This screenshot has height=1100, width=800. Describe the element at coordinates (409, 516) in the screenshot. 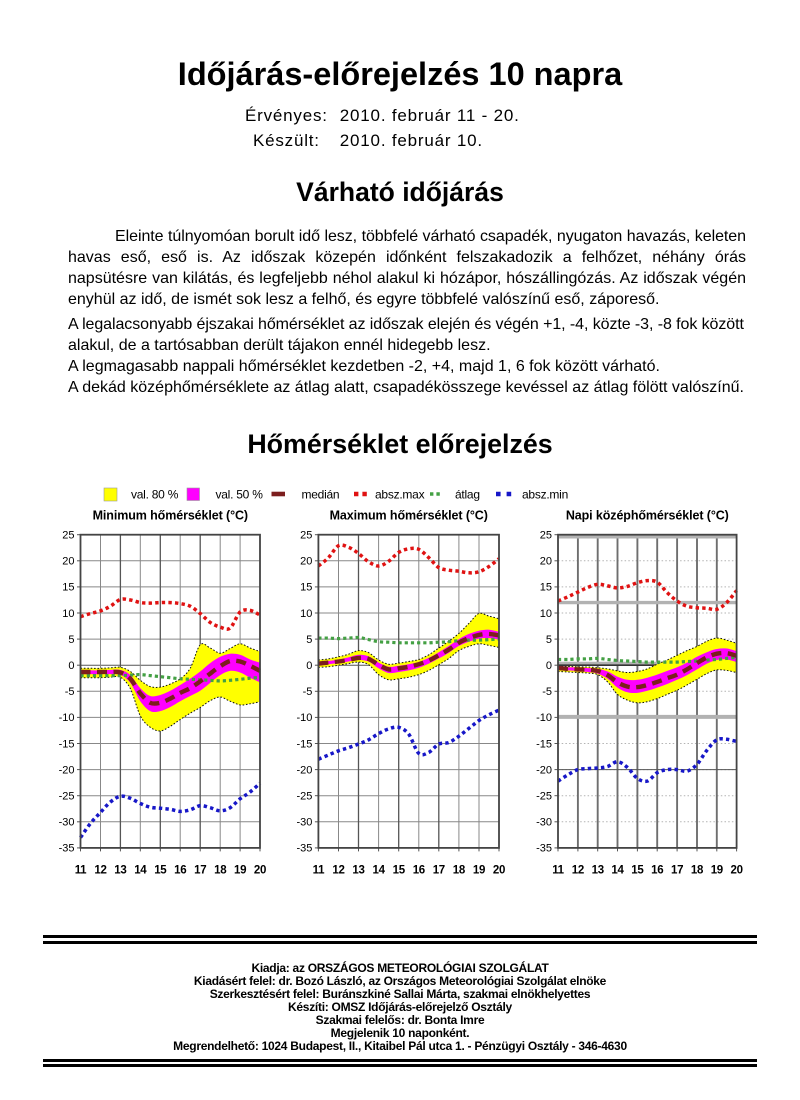

I see `svg-text: Maximum hőmérséklet (°C)` at that location.